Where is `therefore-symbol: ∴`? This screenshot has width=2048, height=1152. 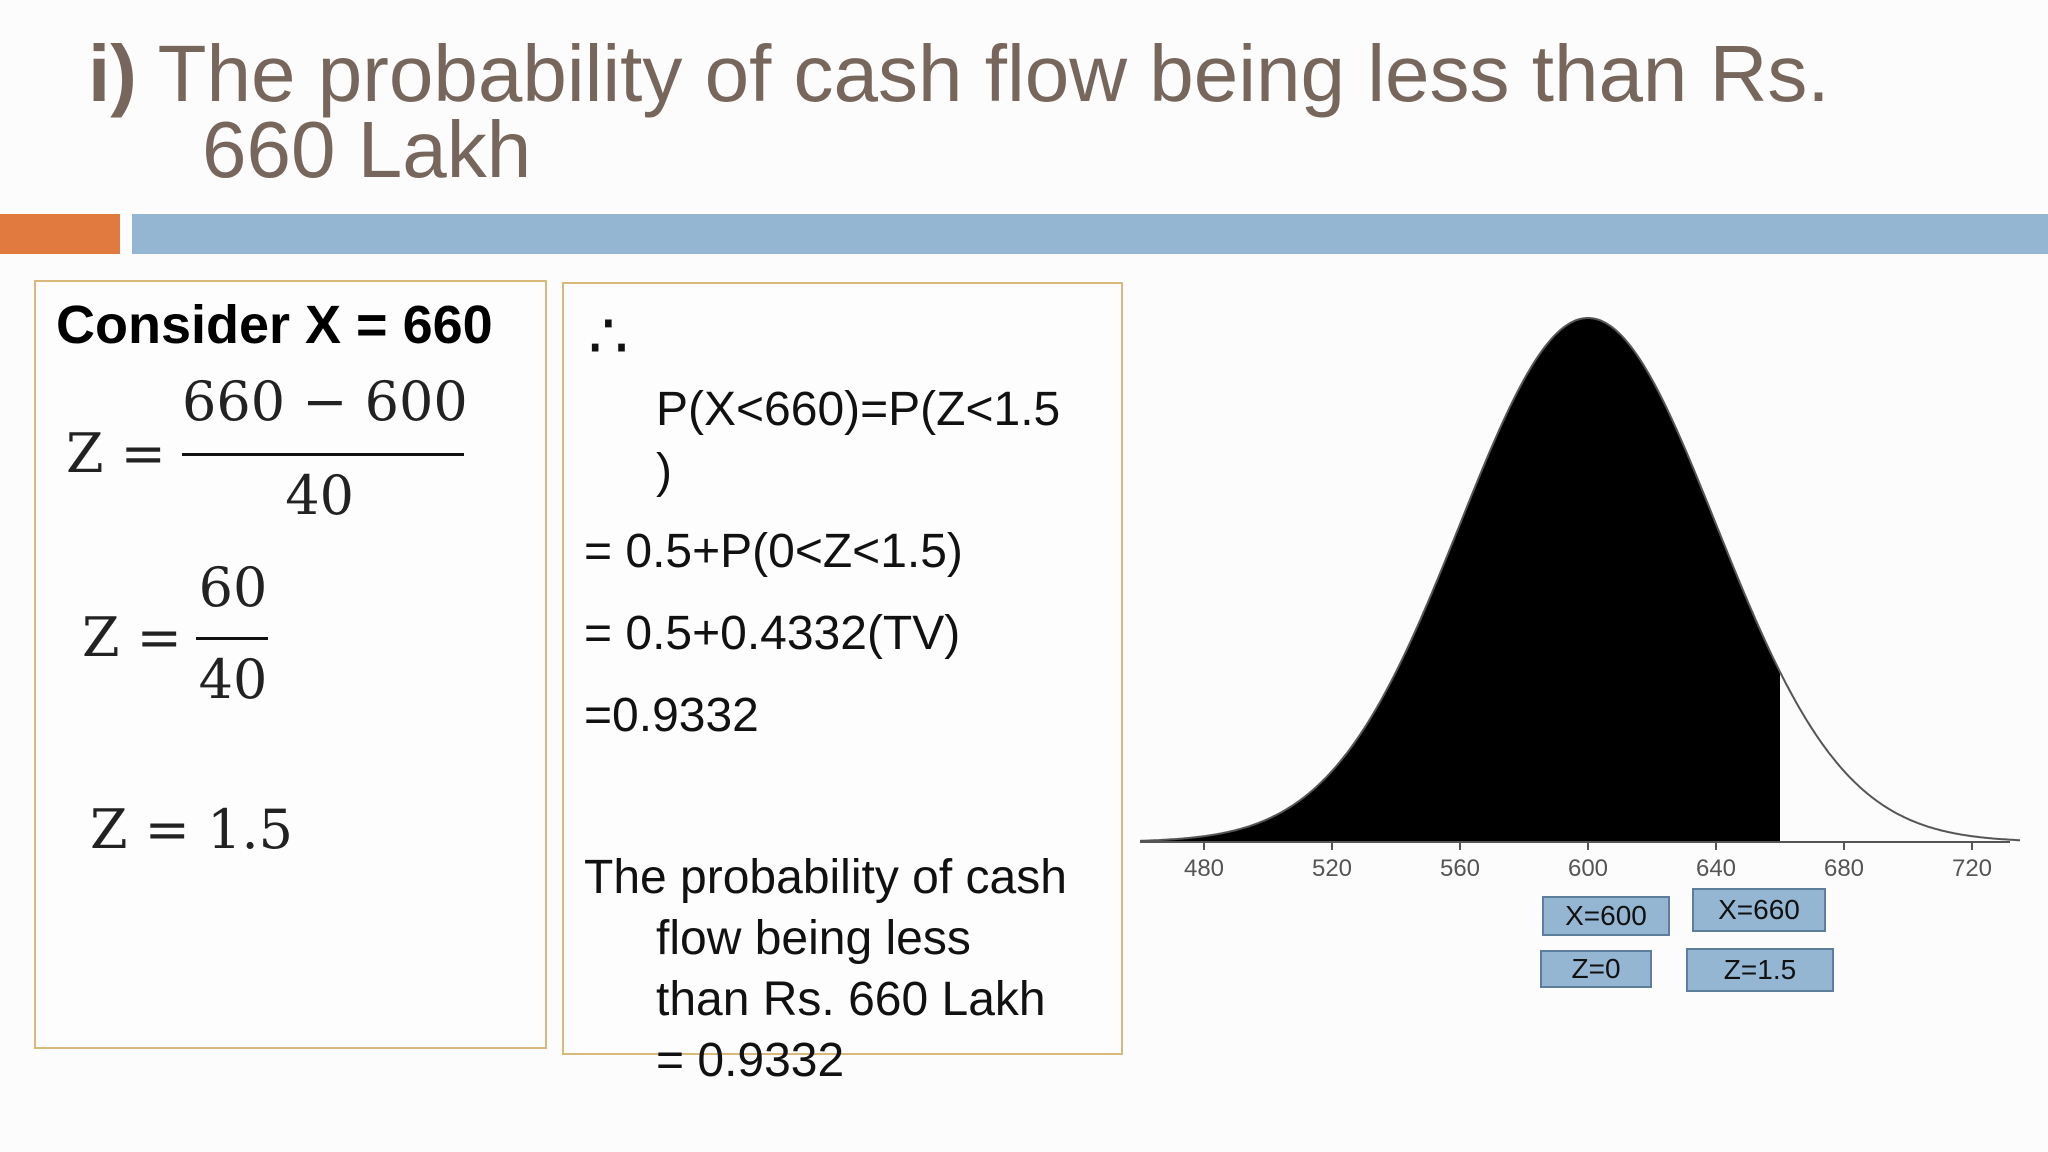
therefore-symbol: ∴ is located at coordinates (608, 337).